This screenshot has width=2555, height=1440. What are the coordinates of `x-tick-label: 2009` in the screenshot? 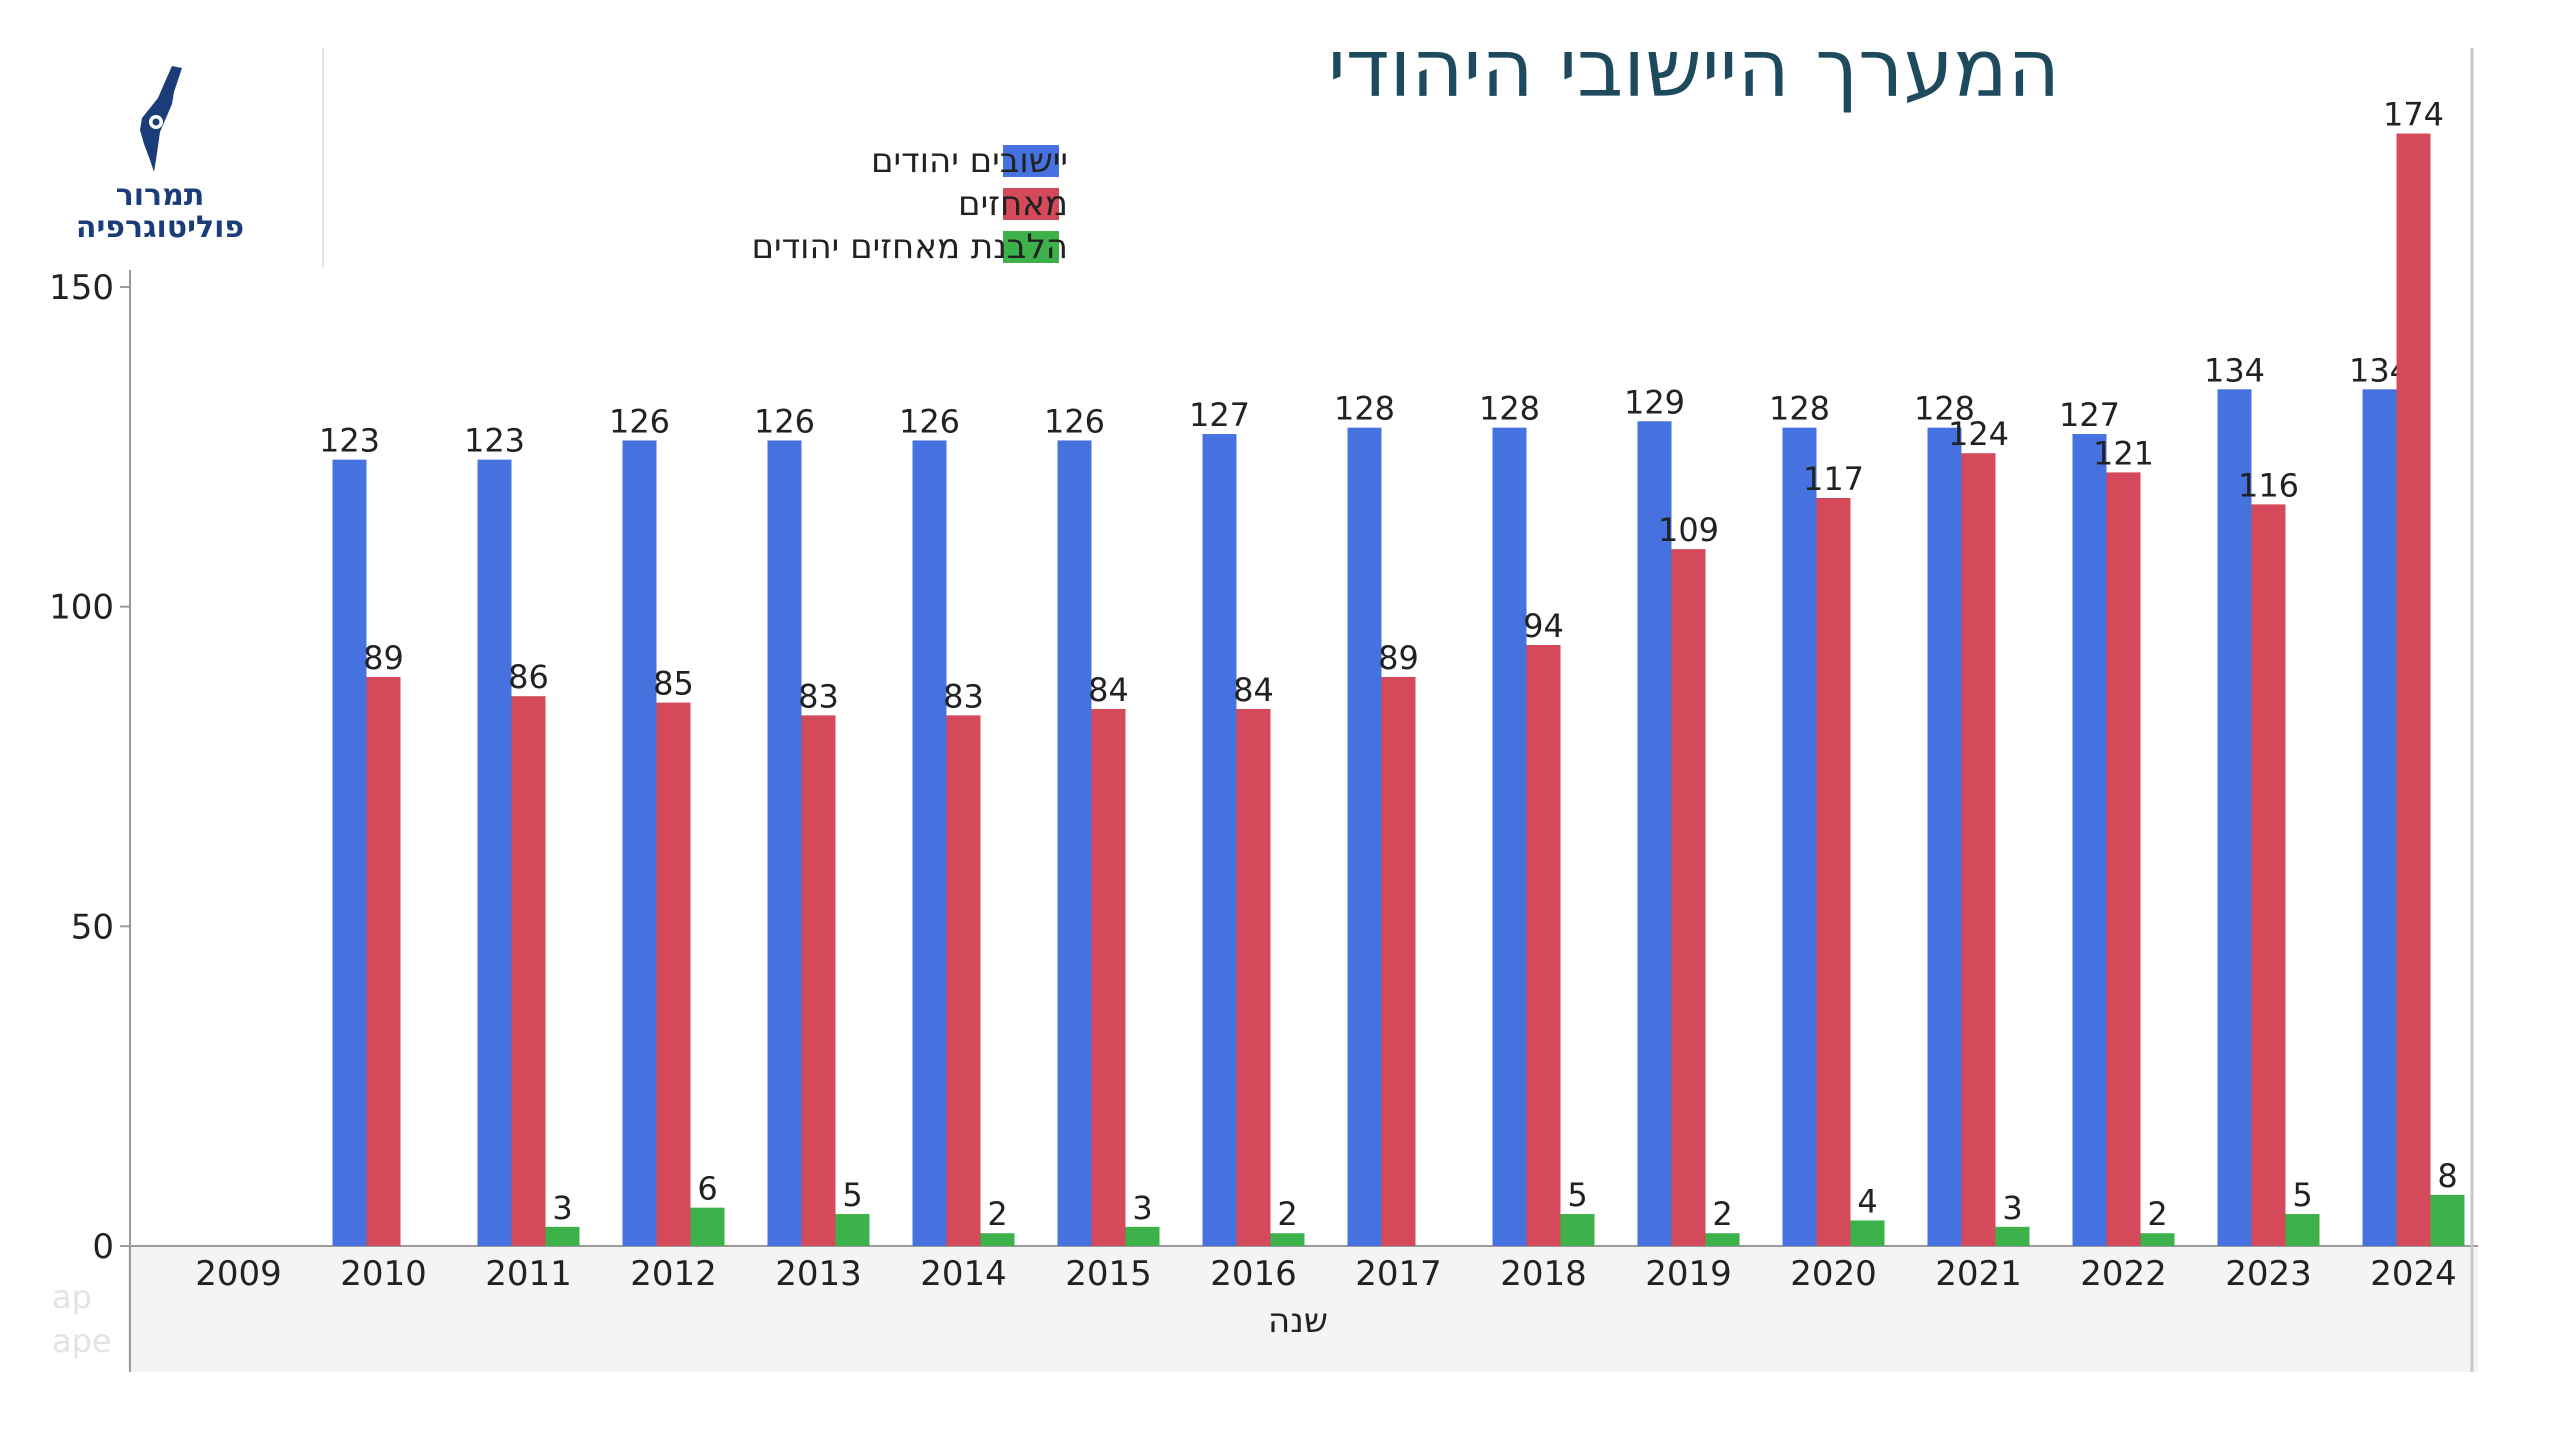 It's located at (238, 1274).